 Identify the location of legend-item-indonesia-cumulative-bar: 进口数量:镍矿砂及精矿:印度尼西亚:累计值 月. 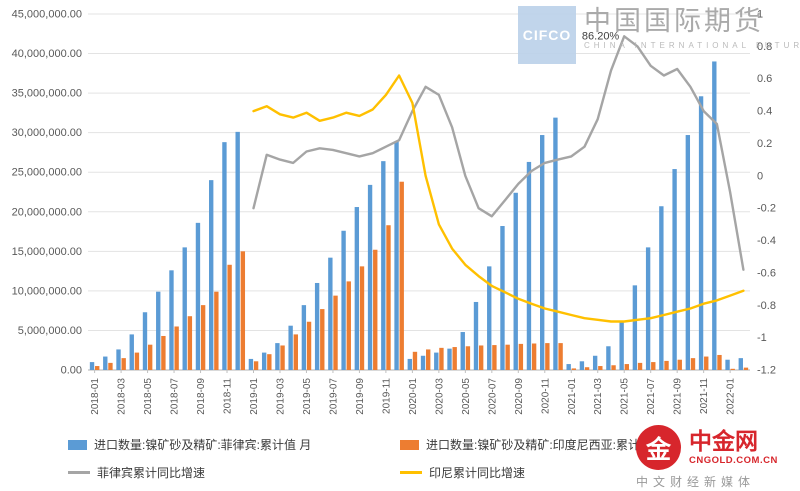
(533, 444).